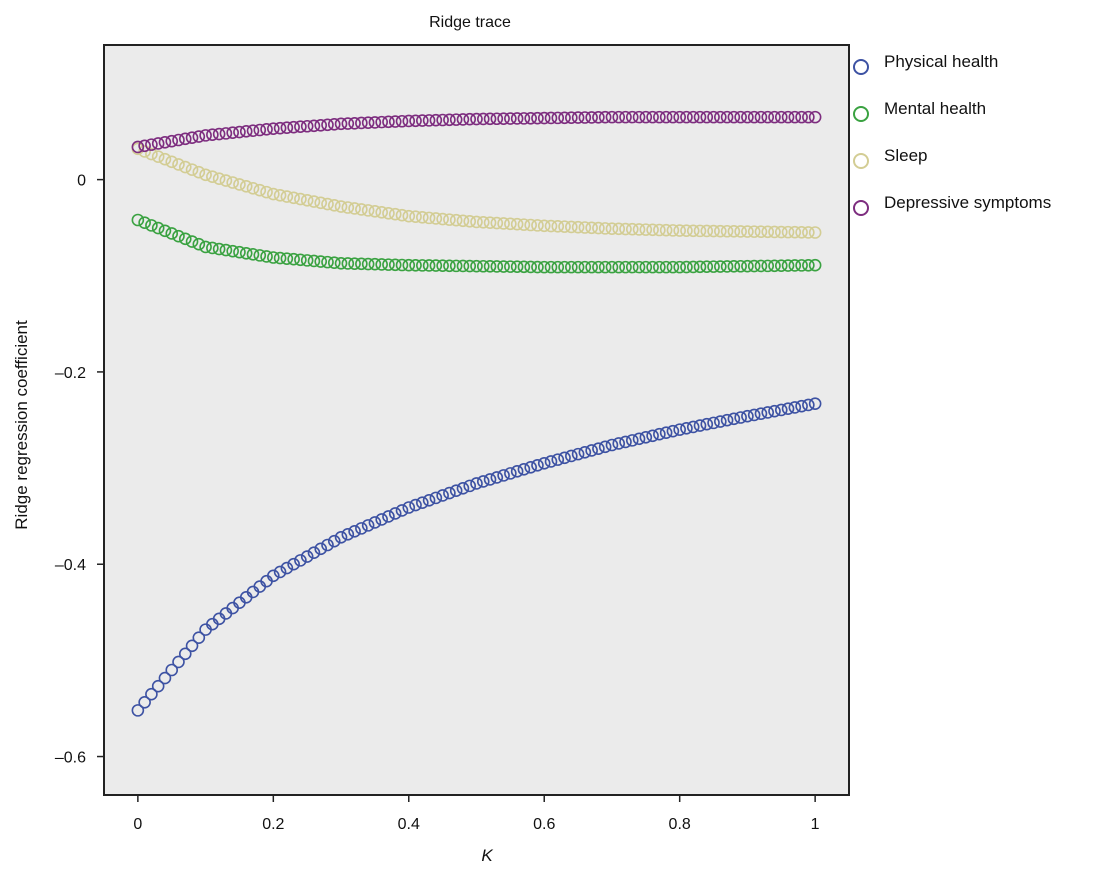 The image size is (1101, 873). I want to click on series-mental-health, so click(476, 243).